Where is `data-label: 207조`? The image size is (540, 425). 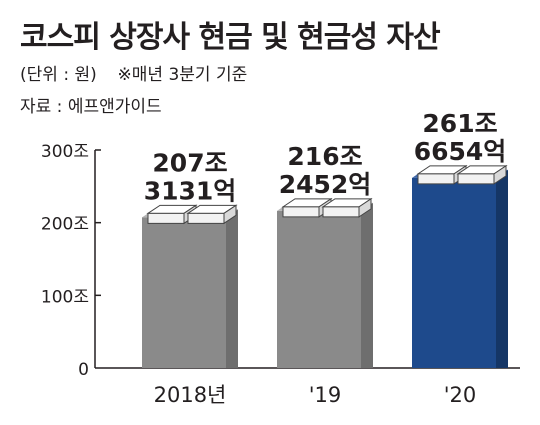 data-label: 207조 is located at coordinates (189, 162).